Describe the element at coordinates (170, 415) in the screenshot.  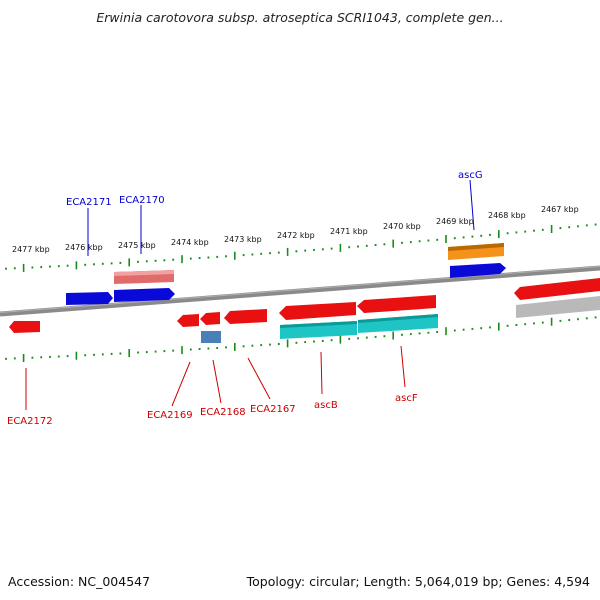
I see `gene-label-eca2169: ECA2169` at that location.